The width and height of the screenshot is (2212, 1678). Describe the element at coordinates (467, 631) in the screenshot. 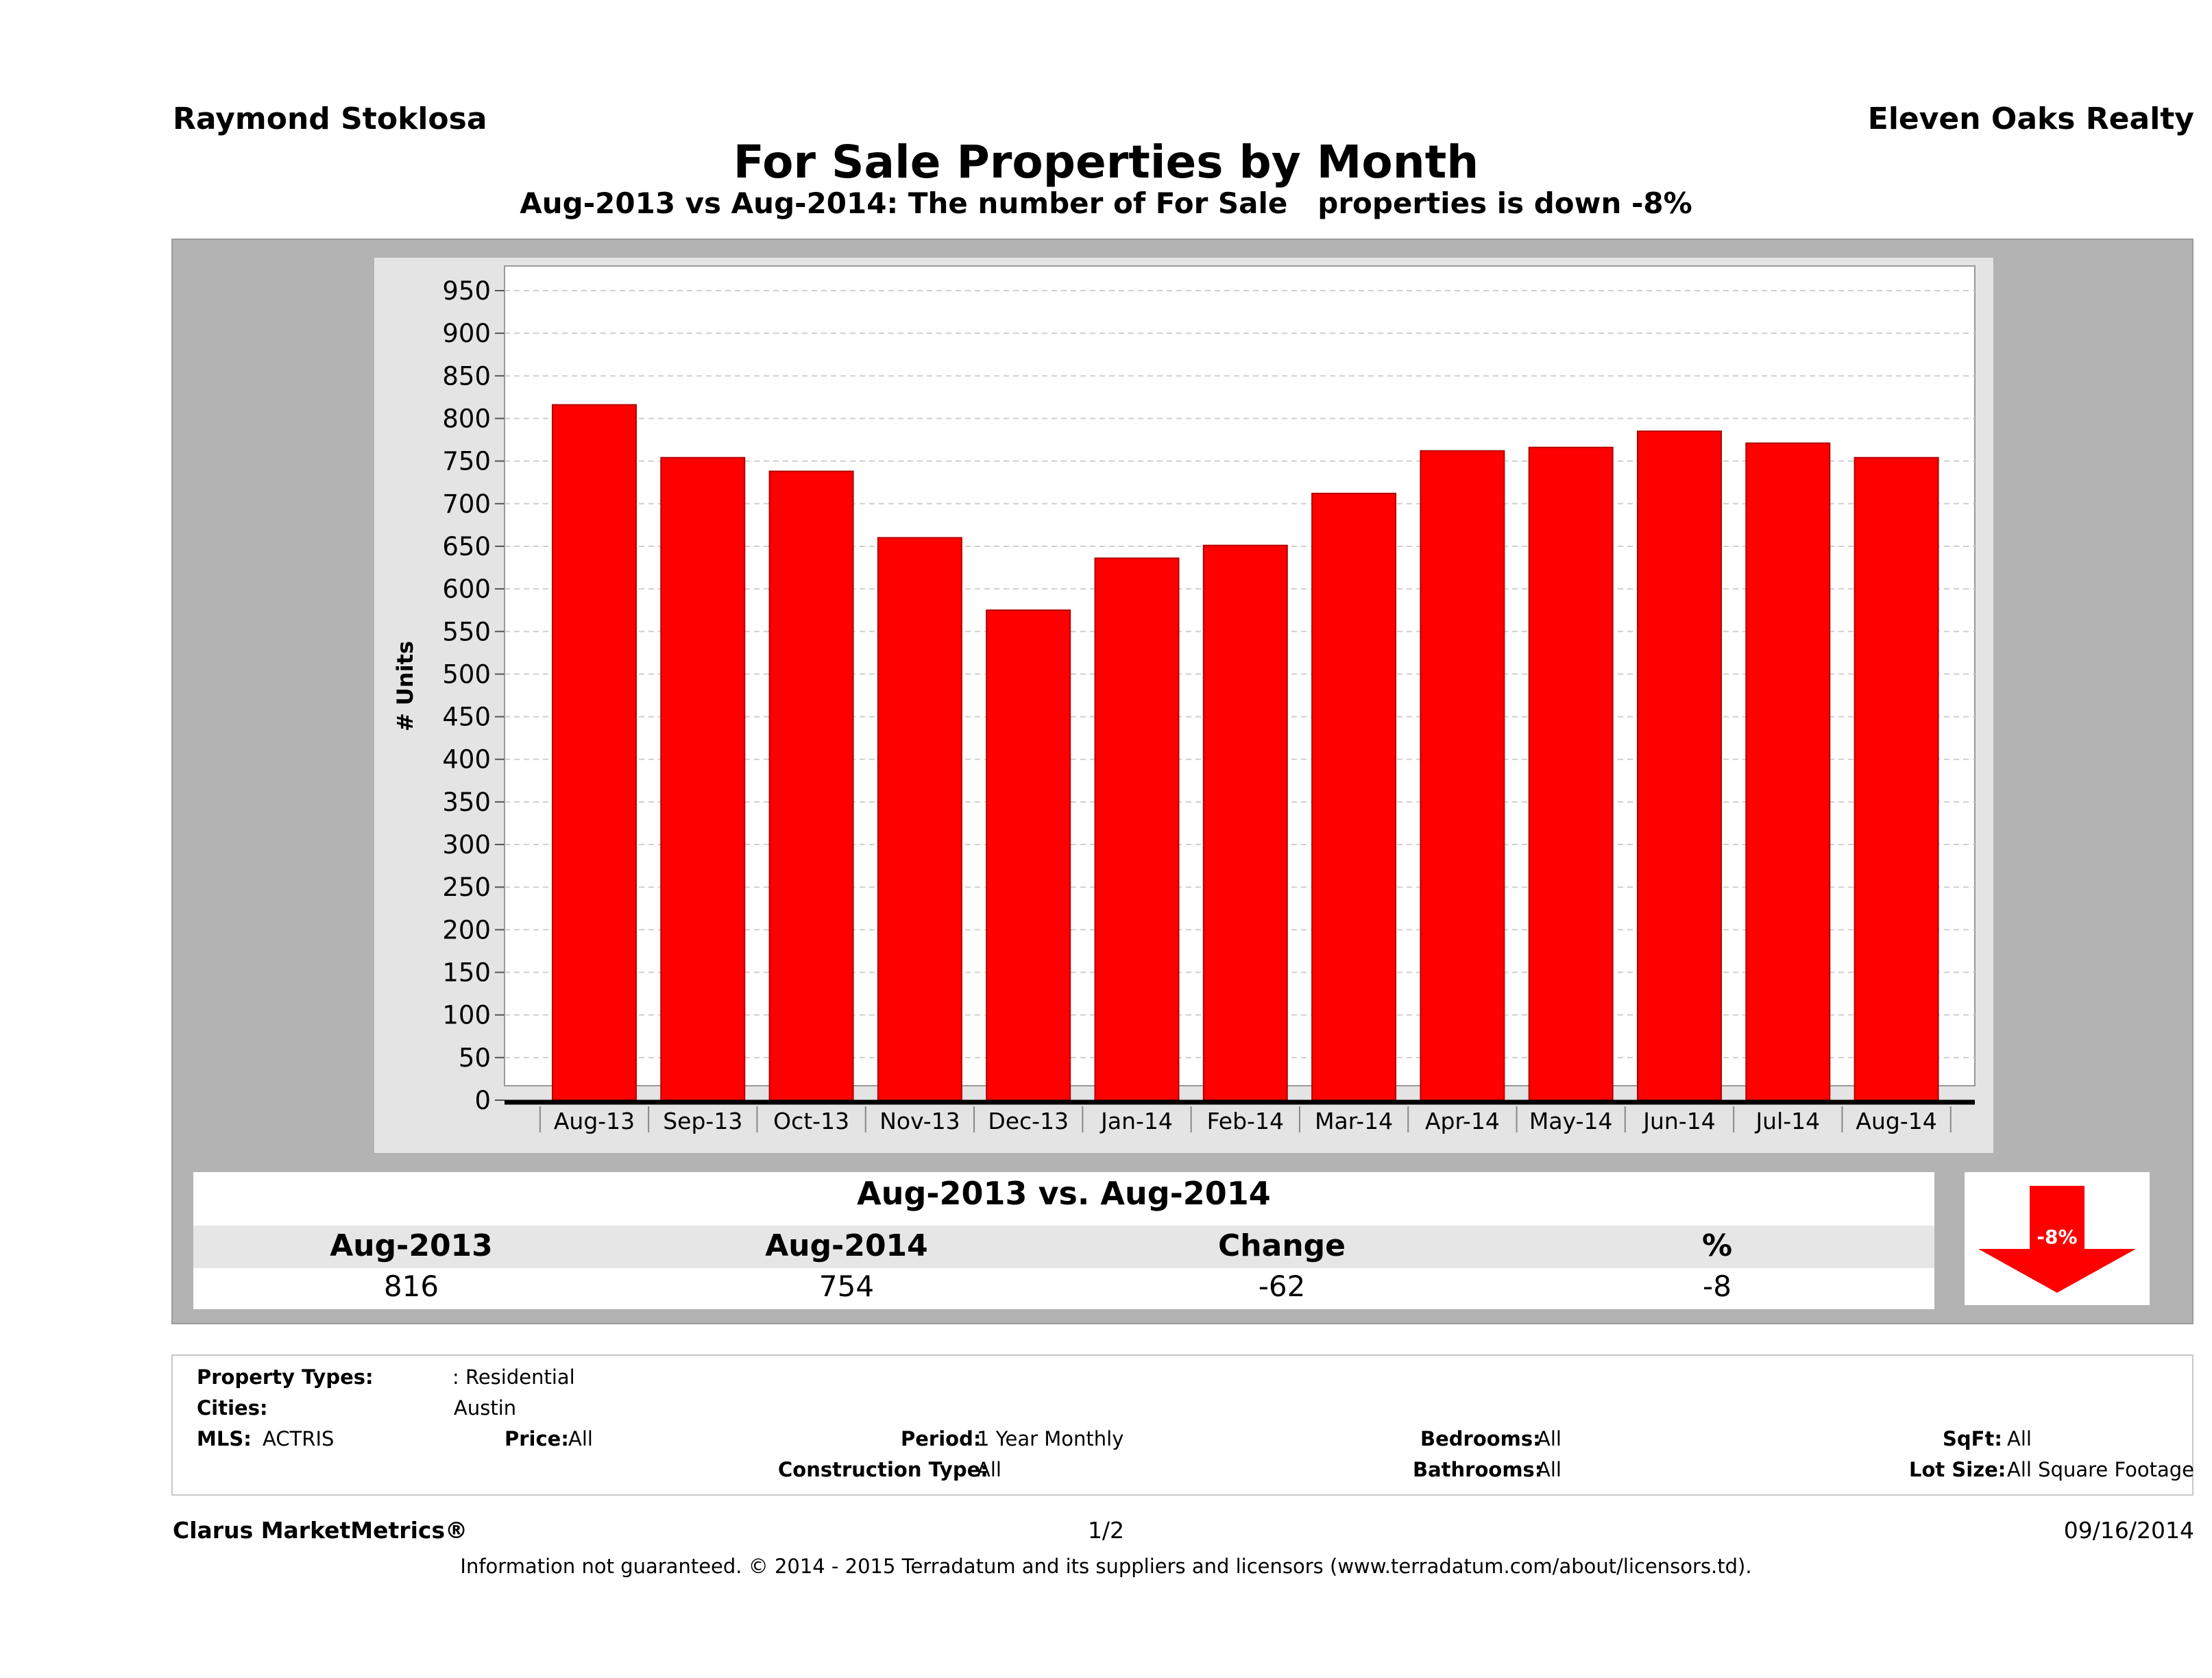

I see `y-tick-label: 550` at that location.